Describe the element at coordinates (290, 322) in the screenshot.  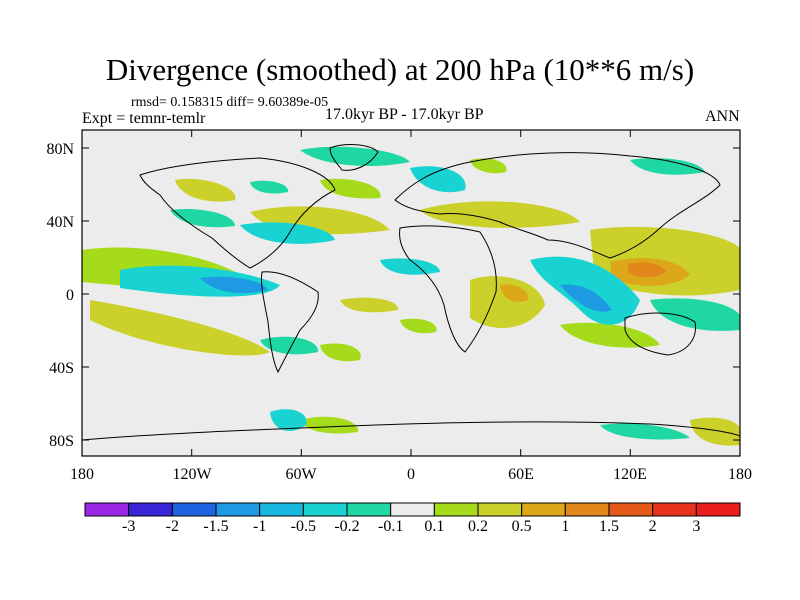
I see `coastline-south-america` at that location.